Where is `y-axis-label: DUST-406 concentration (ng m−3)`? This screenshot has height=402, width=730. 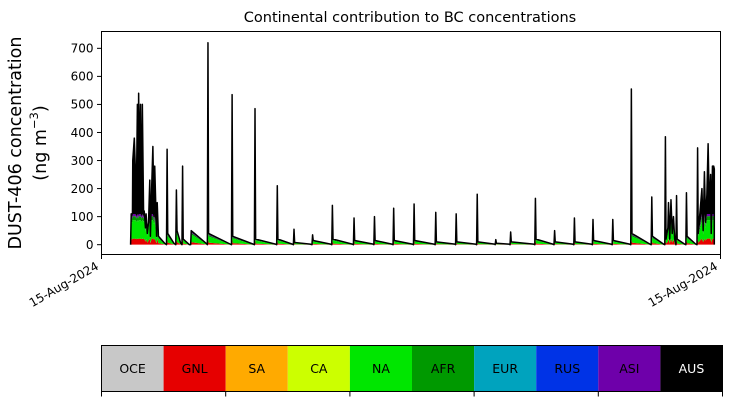 y-axis-label: DUST-406 concentration (ng m−3) is located at coordinates (28, 143).